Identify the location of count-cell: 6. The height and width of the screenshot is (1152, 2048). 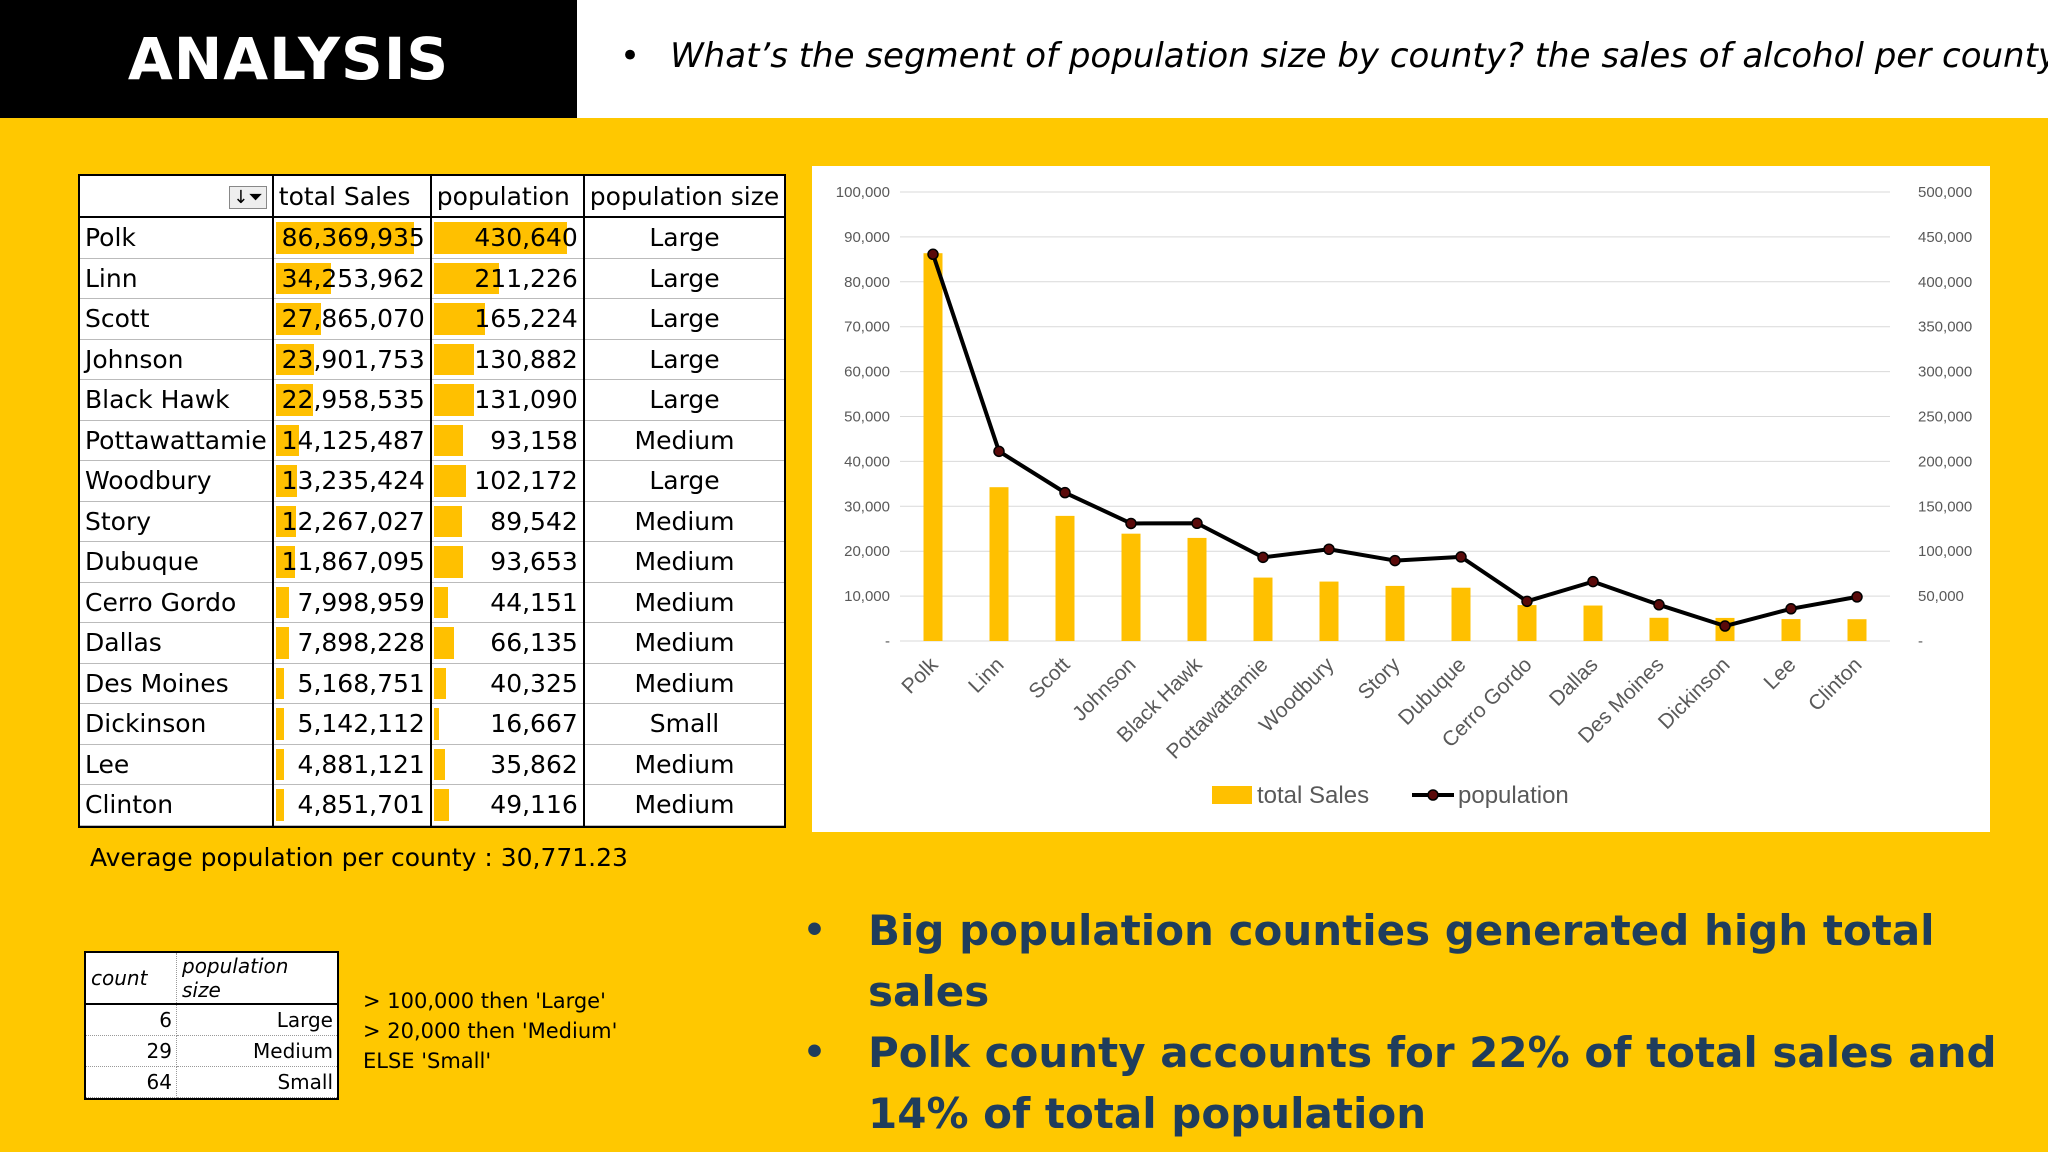
(131, 1020).